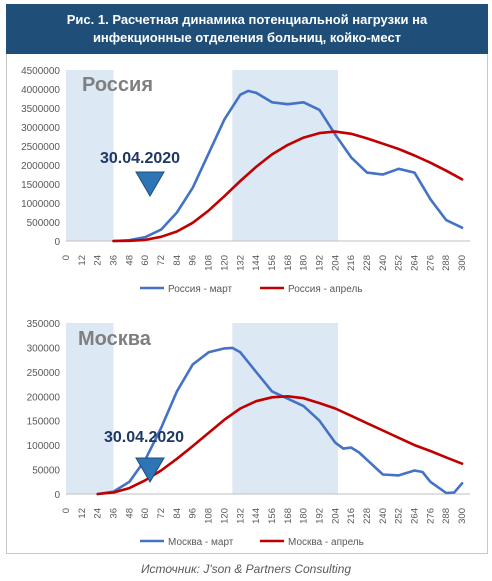 The width and height of the screenshot is (492, 581). I want to click on y-tick-label: 4500000, so click(40, 71).